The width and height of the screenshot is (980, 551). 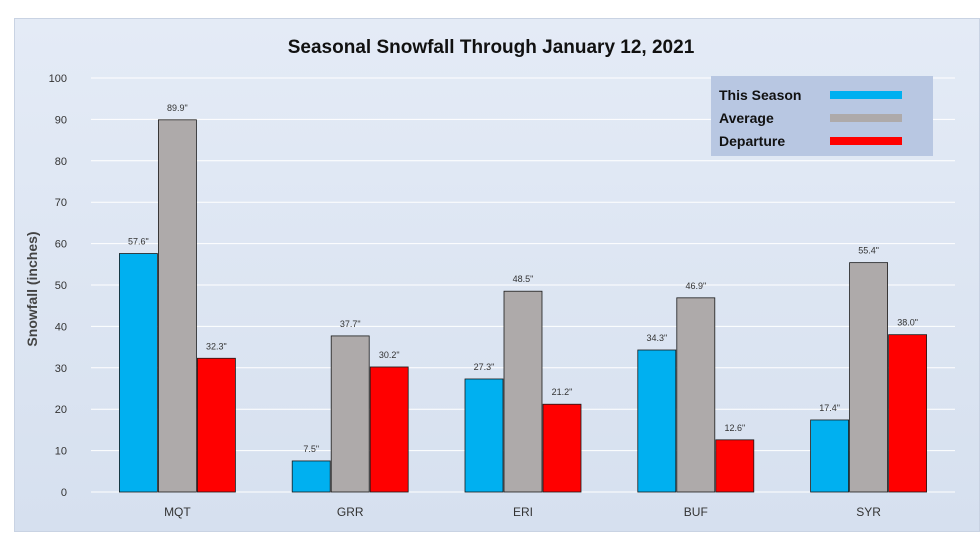 What do you see at coordinates (868, 251) in the screenshot?
I see `data-label: 55.4"` at bounding box center [868, 251].